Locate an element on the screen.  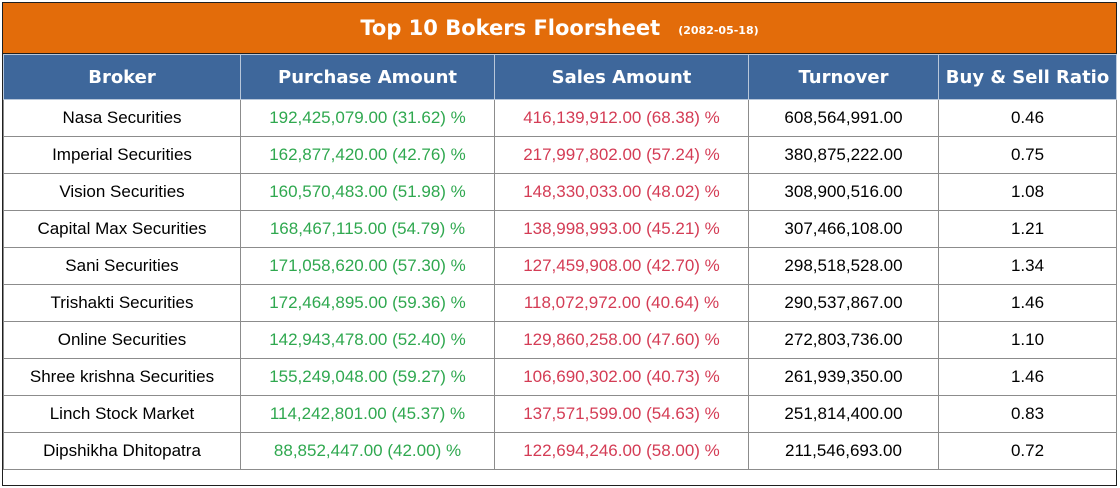
broker-cell: Vision Securities is located at coordinates (122, 192).